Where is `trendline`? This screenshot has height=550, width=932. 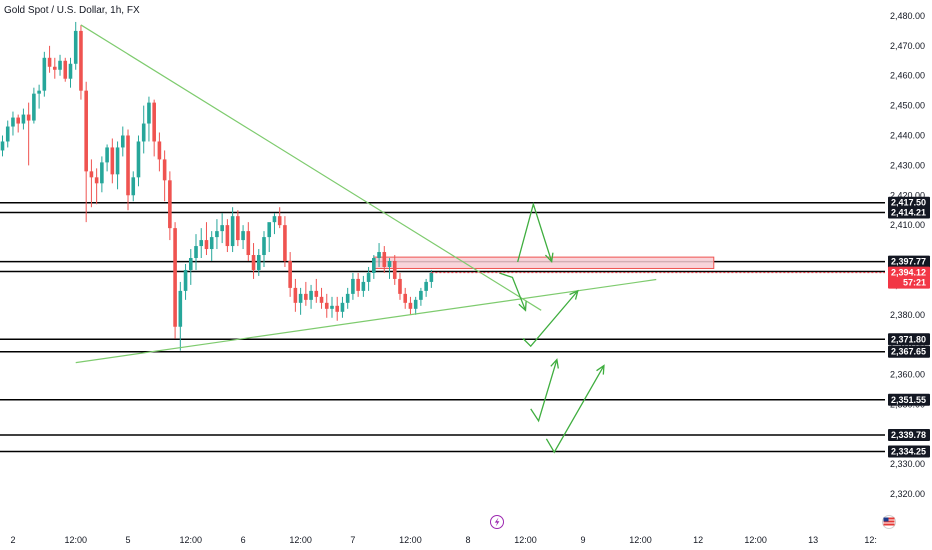
trendline is located at coordinates (366, 321).